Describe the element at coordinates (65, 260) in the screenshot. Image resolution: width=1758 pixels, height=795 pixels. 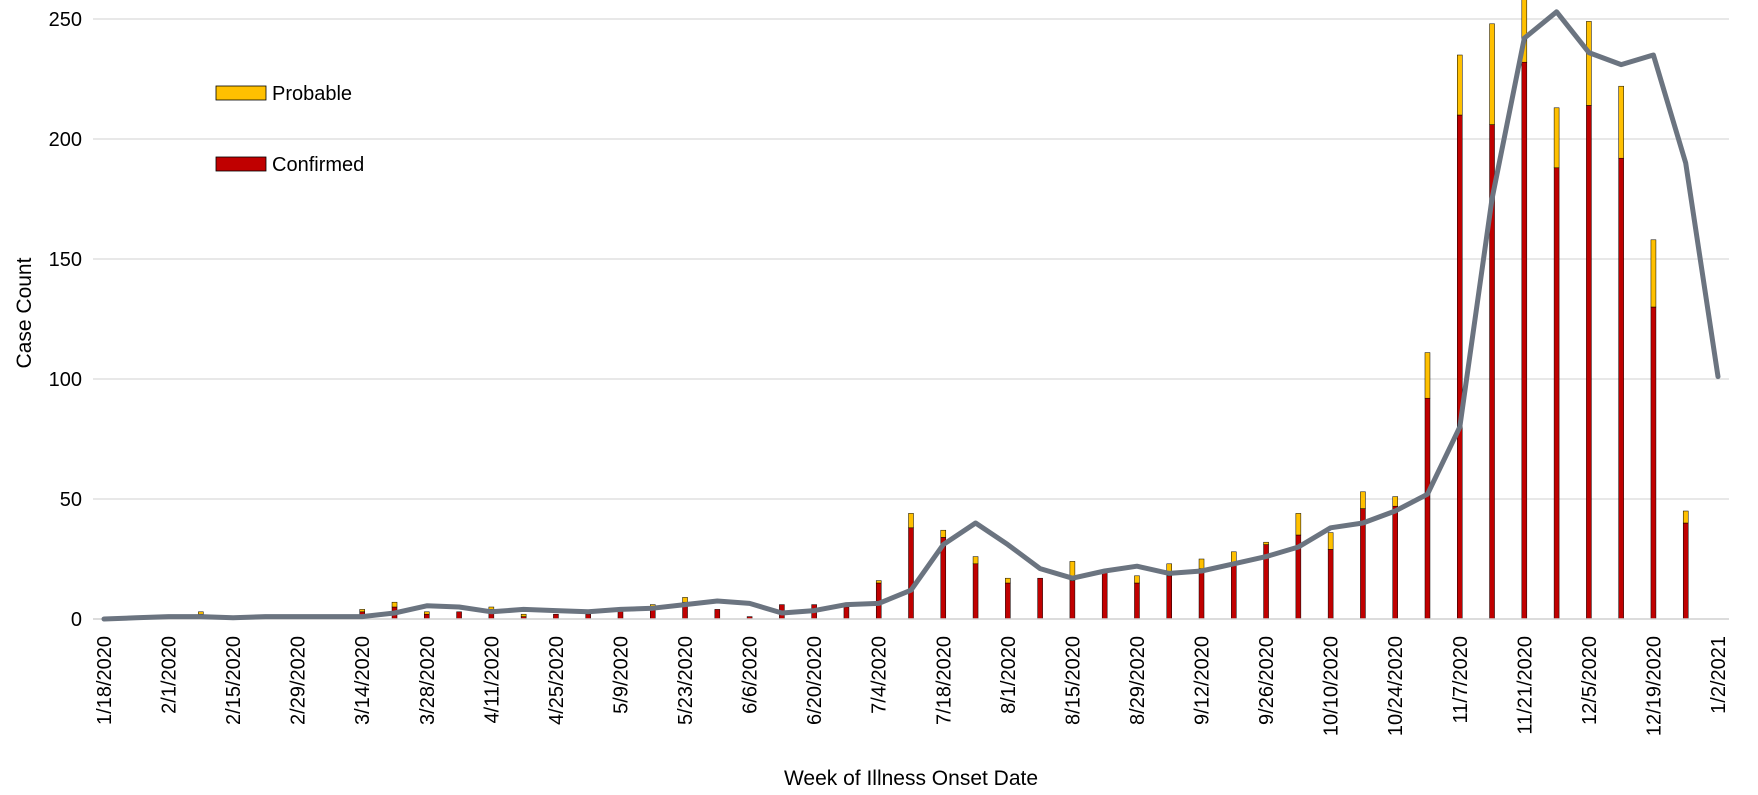
I see `y-tick-label-150: 150` at that location.